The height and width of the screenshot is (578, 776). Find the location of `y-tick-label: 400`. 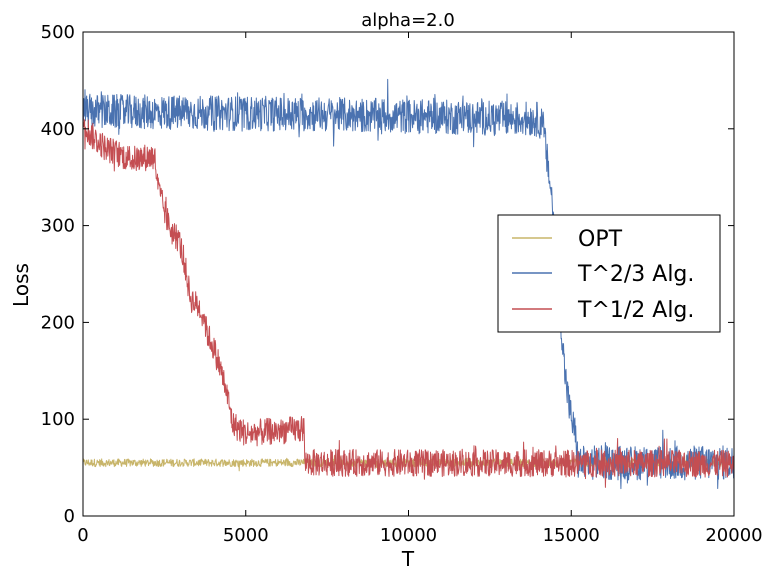

y-tick-label: 400 is located at coordinates (58, 129).